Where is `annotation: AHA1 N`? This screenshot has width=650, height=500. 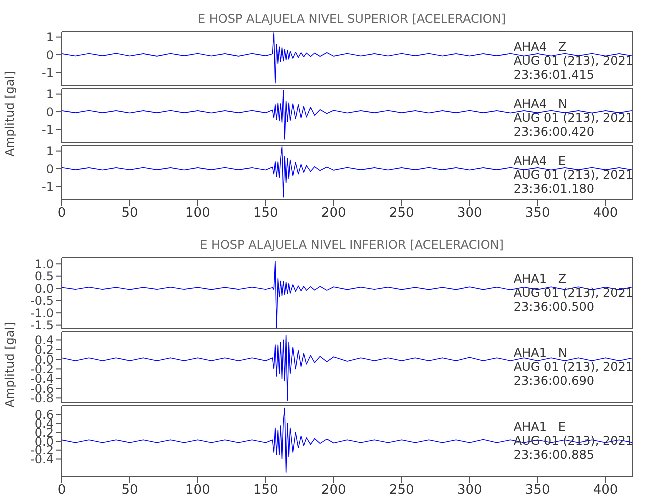
annotation: AHA1 N is located at coordinates (541, 353).